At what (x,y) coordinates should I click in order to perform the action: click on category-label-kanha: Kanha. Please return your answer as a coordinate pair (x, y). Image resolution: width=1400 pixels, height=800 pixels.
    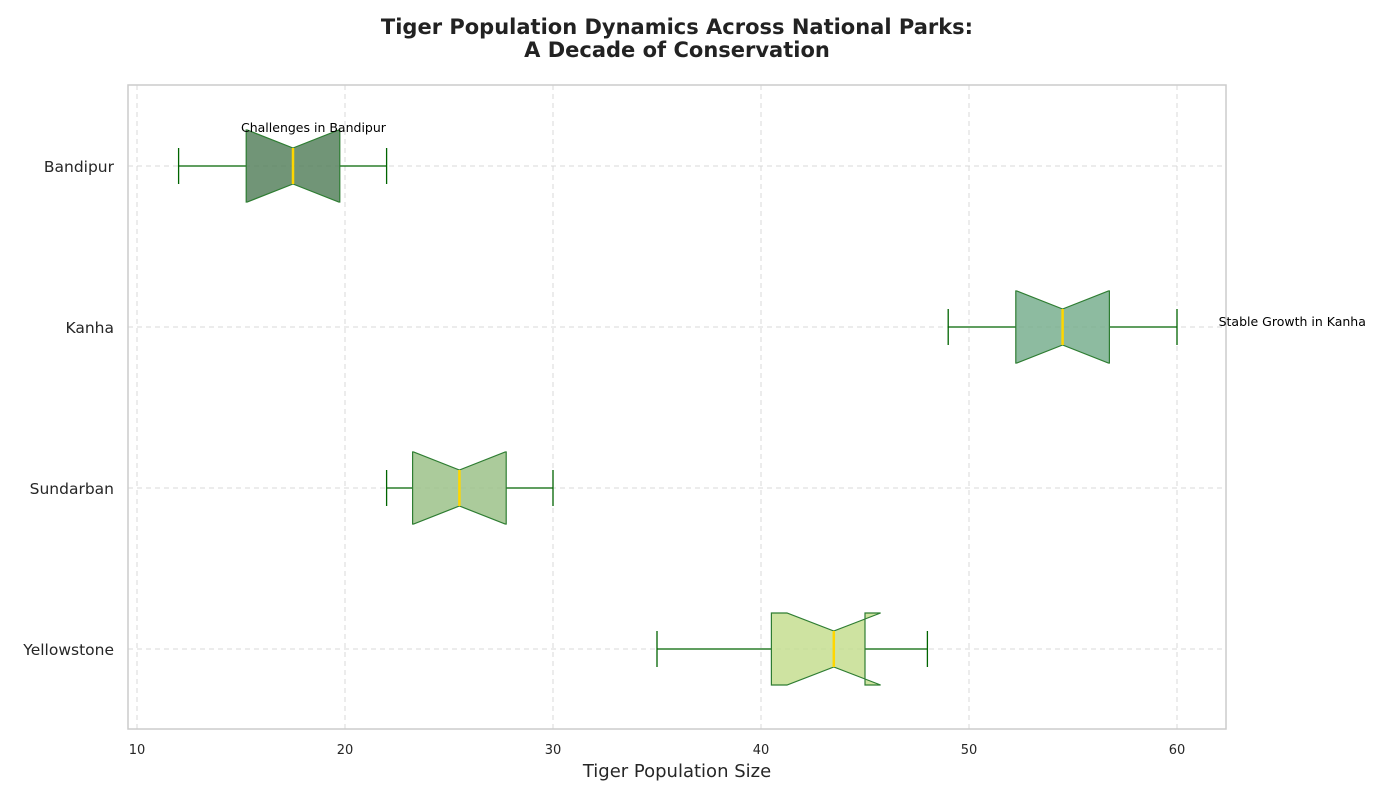
    Looking at the image, I should click on (89, 328).